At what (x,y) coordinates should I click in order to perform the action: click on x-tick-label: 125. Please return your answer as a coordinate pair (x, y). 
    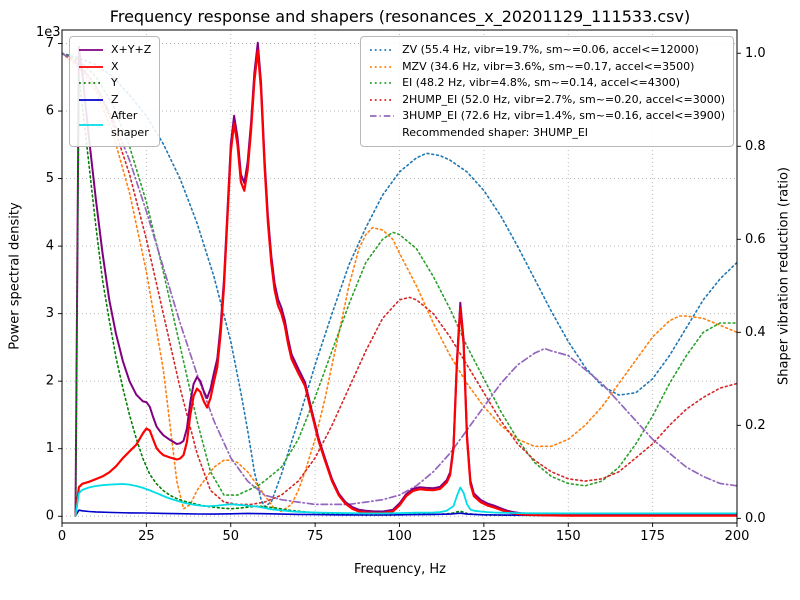
    Looking at the image, I should click on (483, 536).